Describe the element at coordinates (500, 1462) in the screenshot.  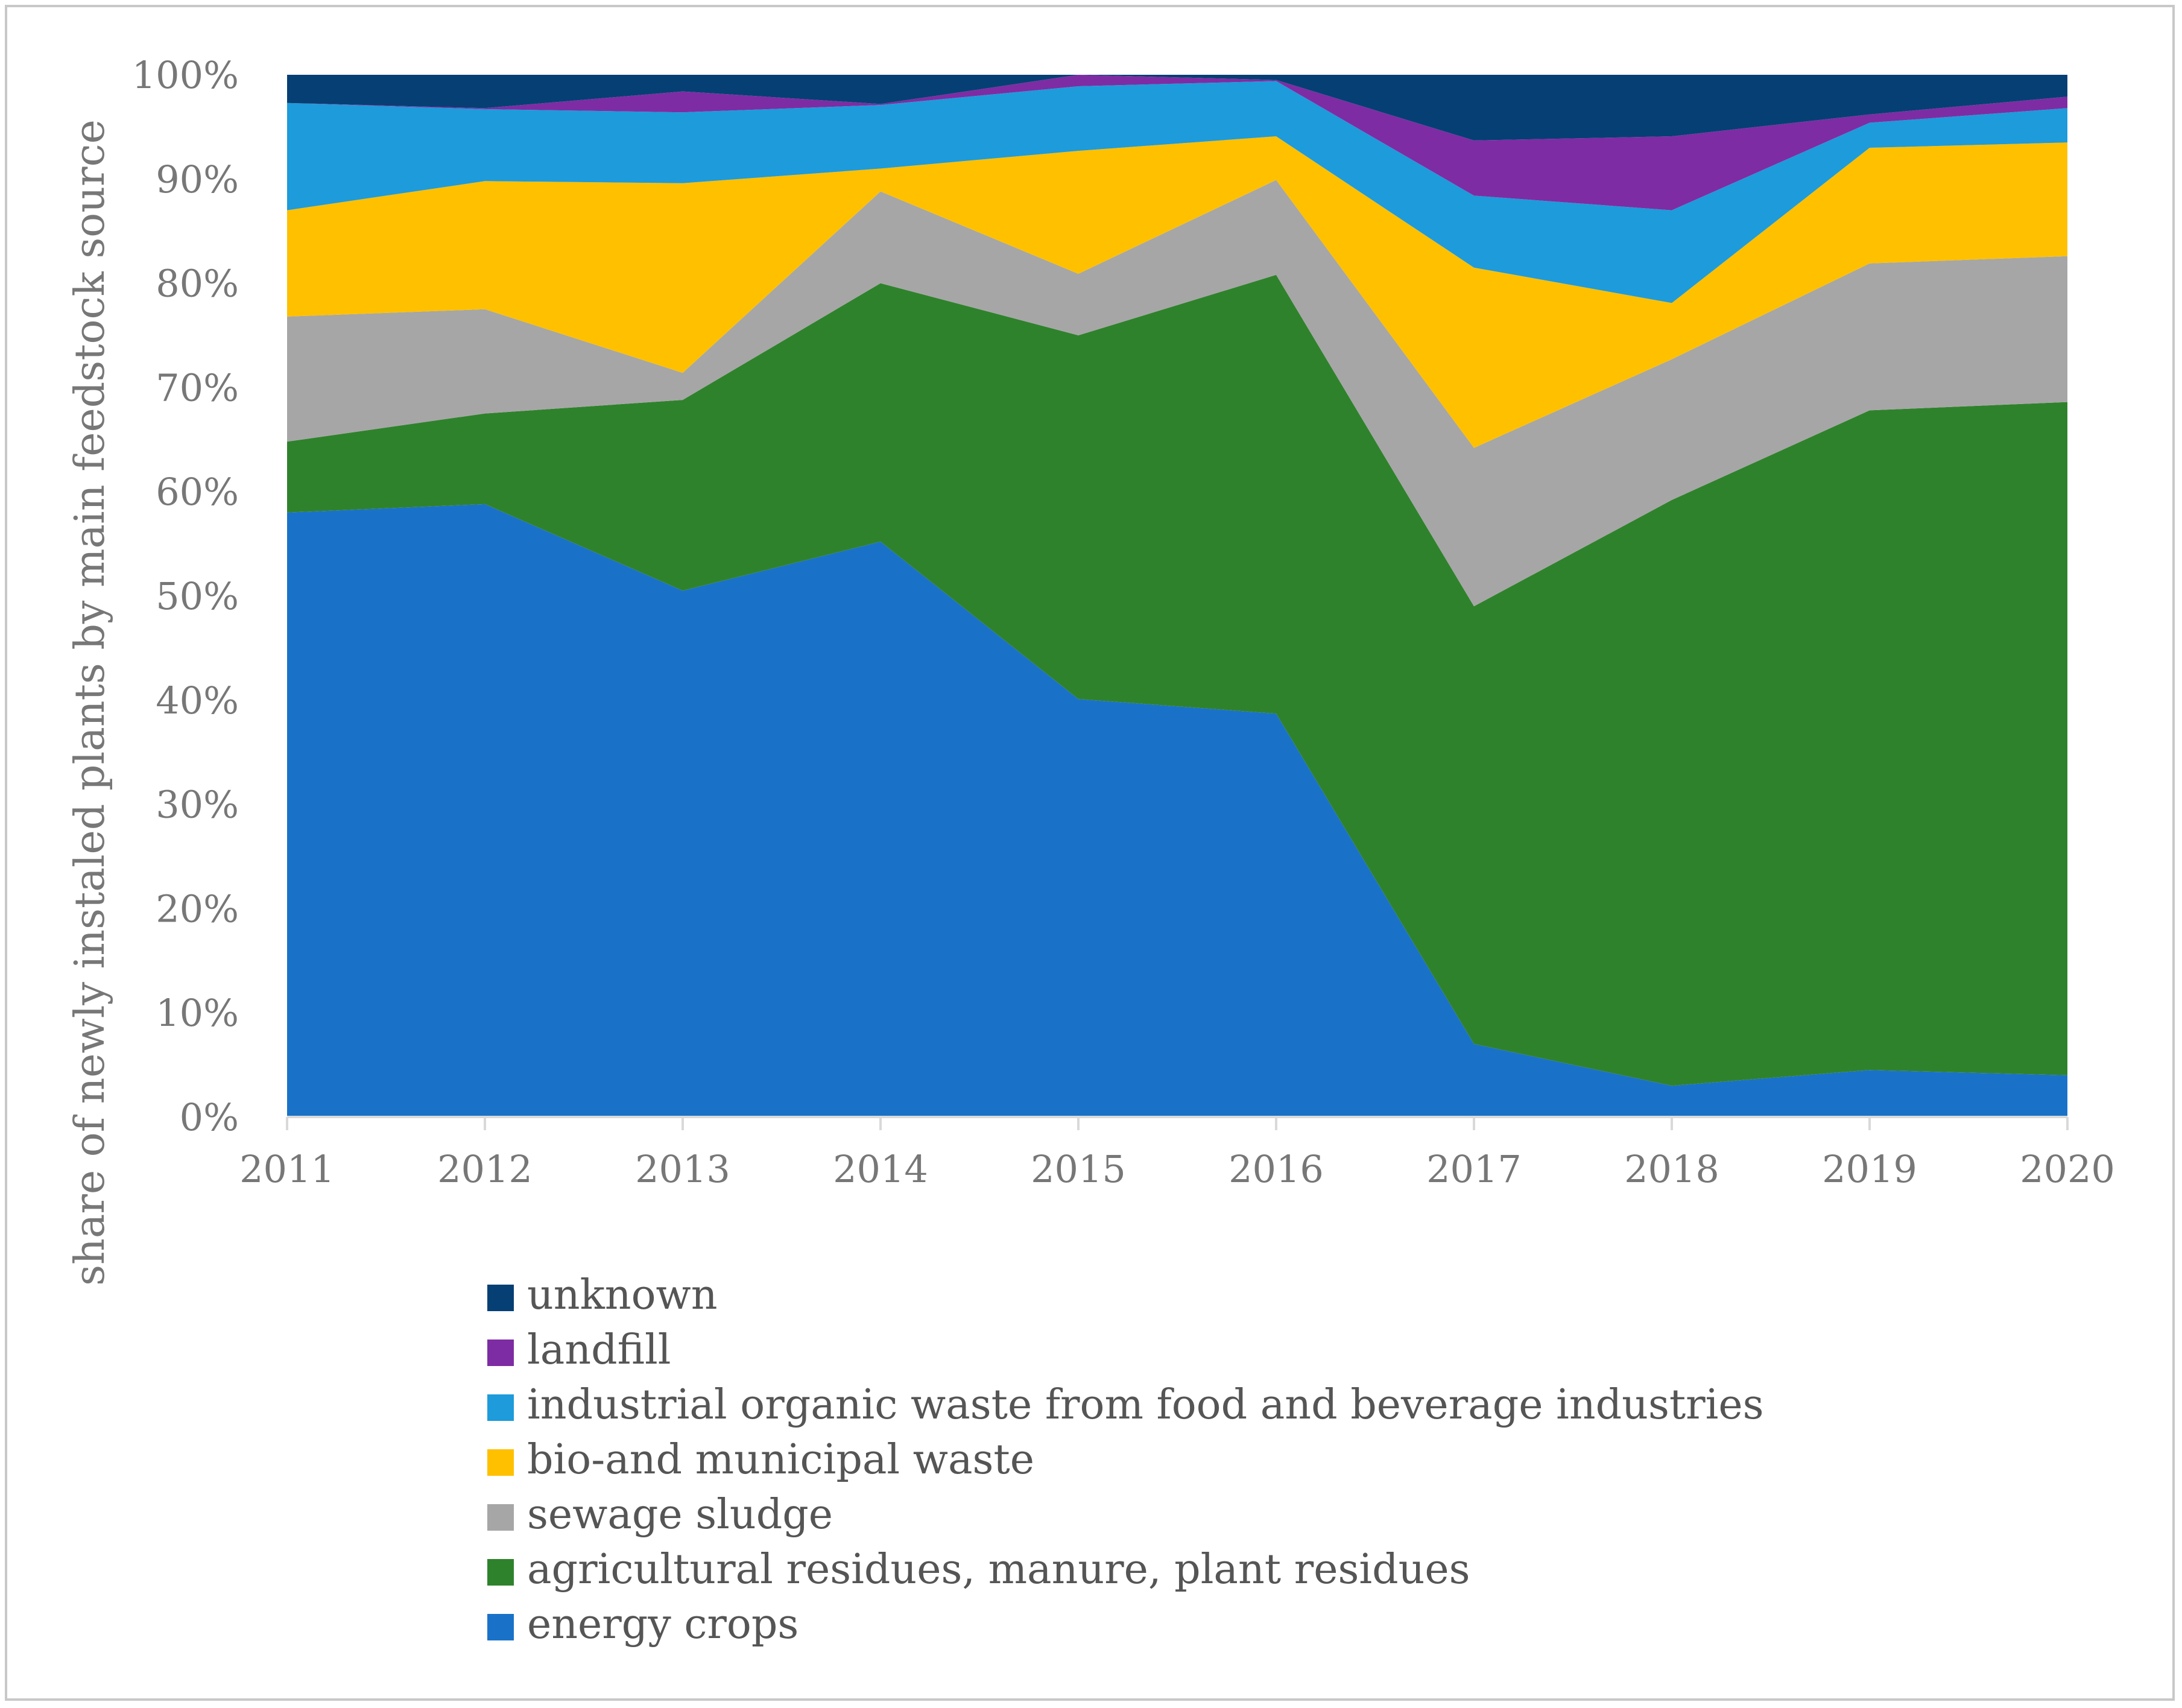
I see `legend-swatch-bio-and-municipal-waste` at that location.